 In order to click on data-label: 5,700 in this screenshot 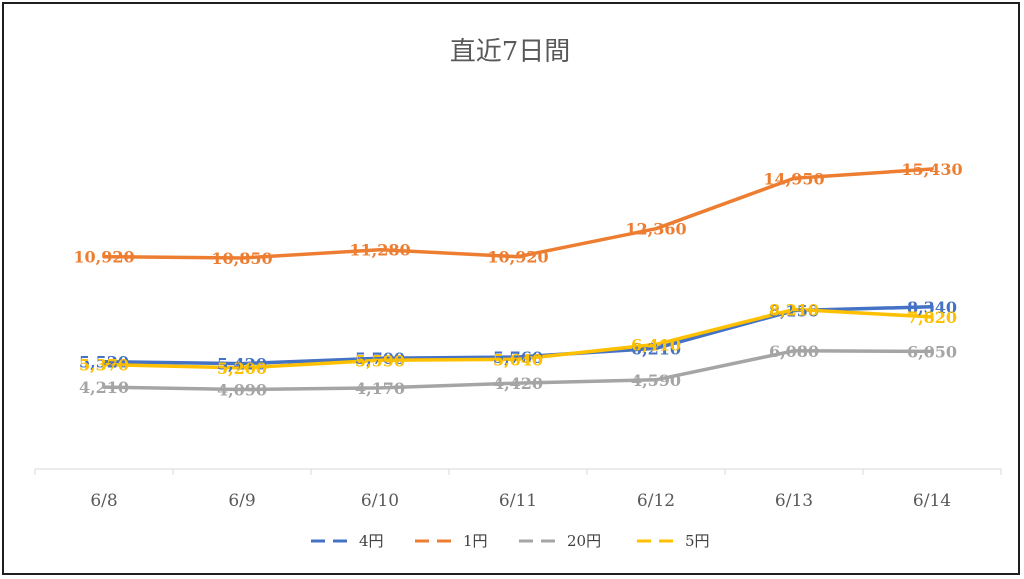, I will do `click(380, 358)`.